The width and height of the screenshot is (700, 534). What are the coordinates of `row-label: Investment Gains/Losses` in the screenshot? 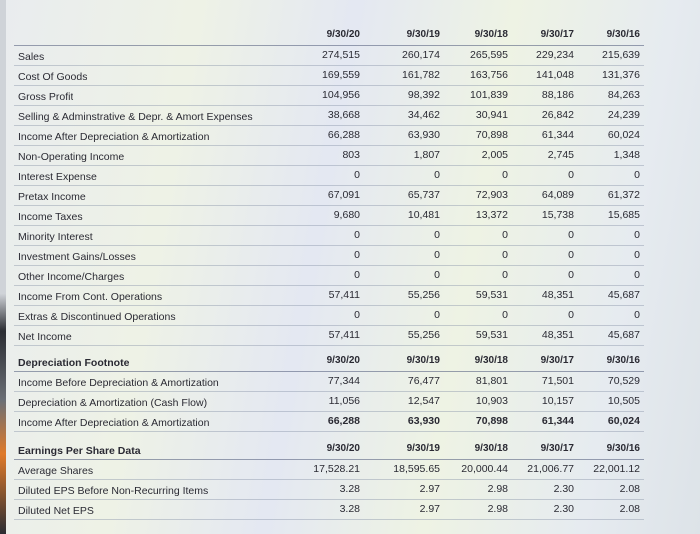 It's located at (77, 257).